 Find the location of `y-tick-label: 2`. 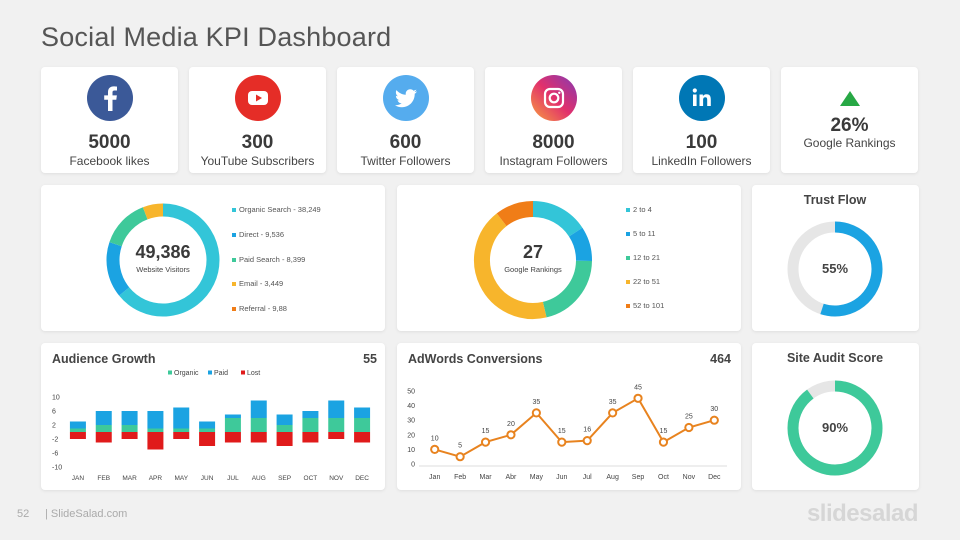

y-tick-label: 2 is located at coordinates (54, 426).